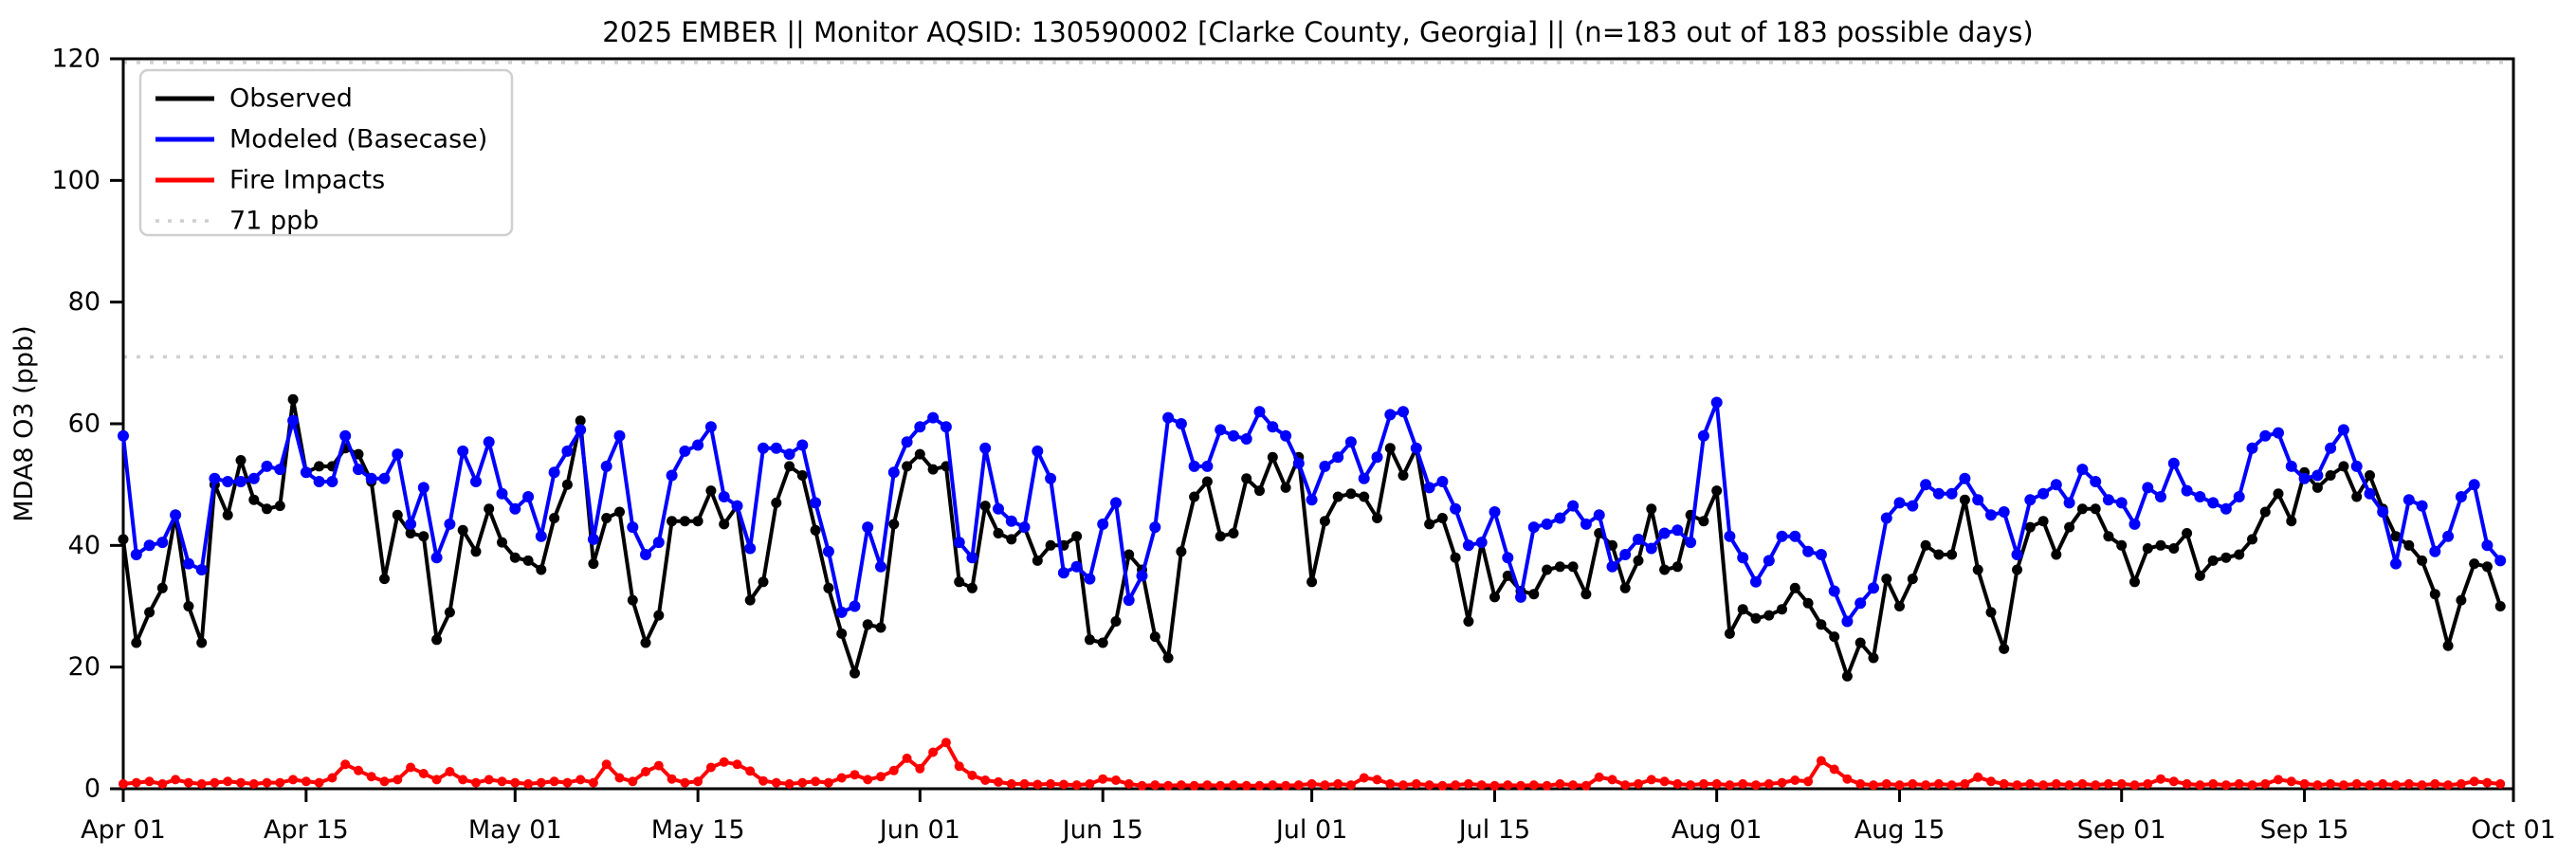  I want to click on y-tick-label: 80, so click(84, 302).